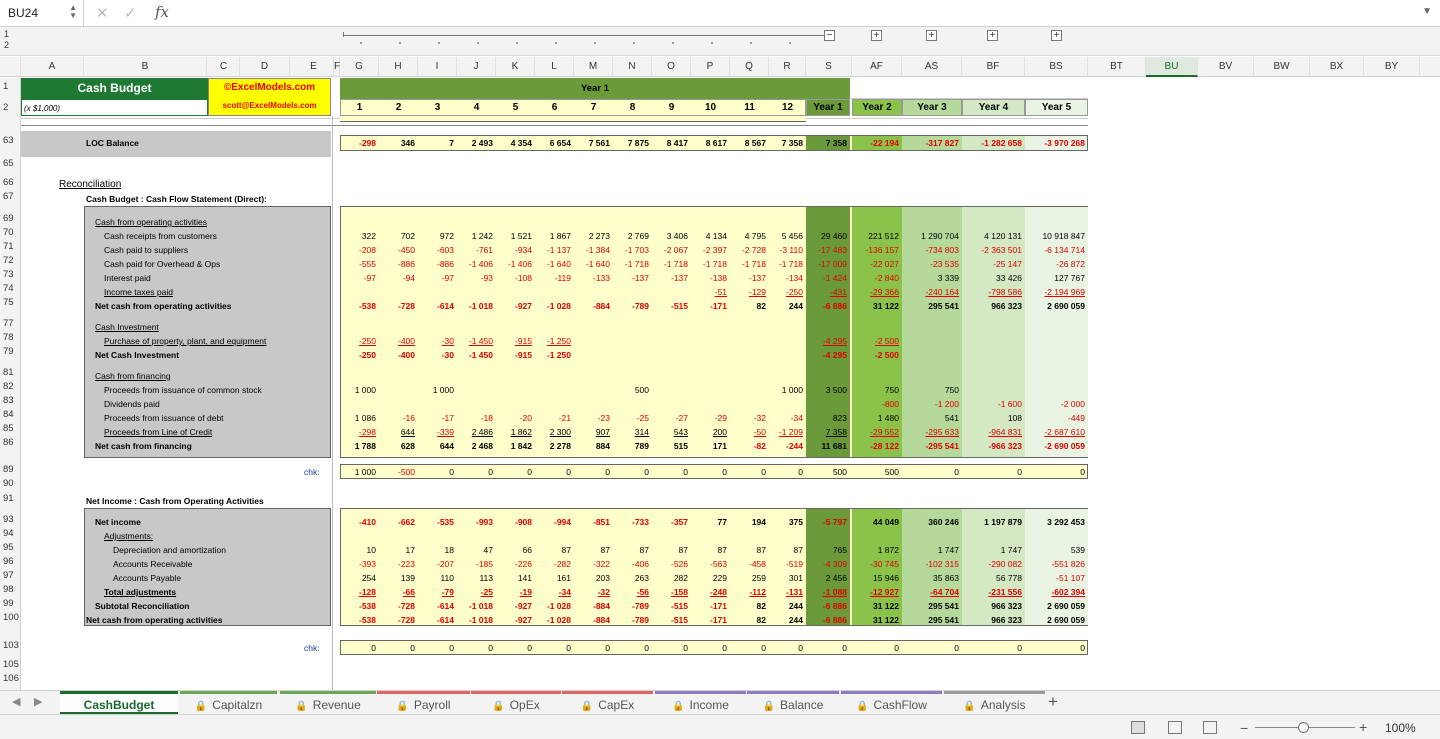  What do you see at coordinates (1005, 292) in the screenshot?
I see `value-cell: -798 586` at bounding box center [1005, 292].